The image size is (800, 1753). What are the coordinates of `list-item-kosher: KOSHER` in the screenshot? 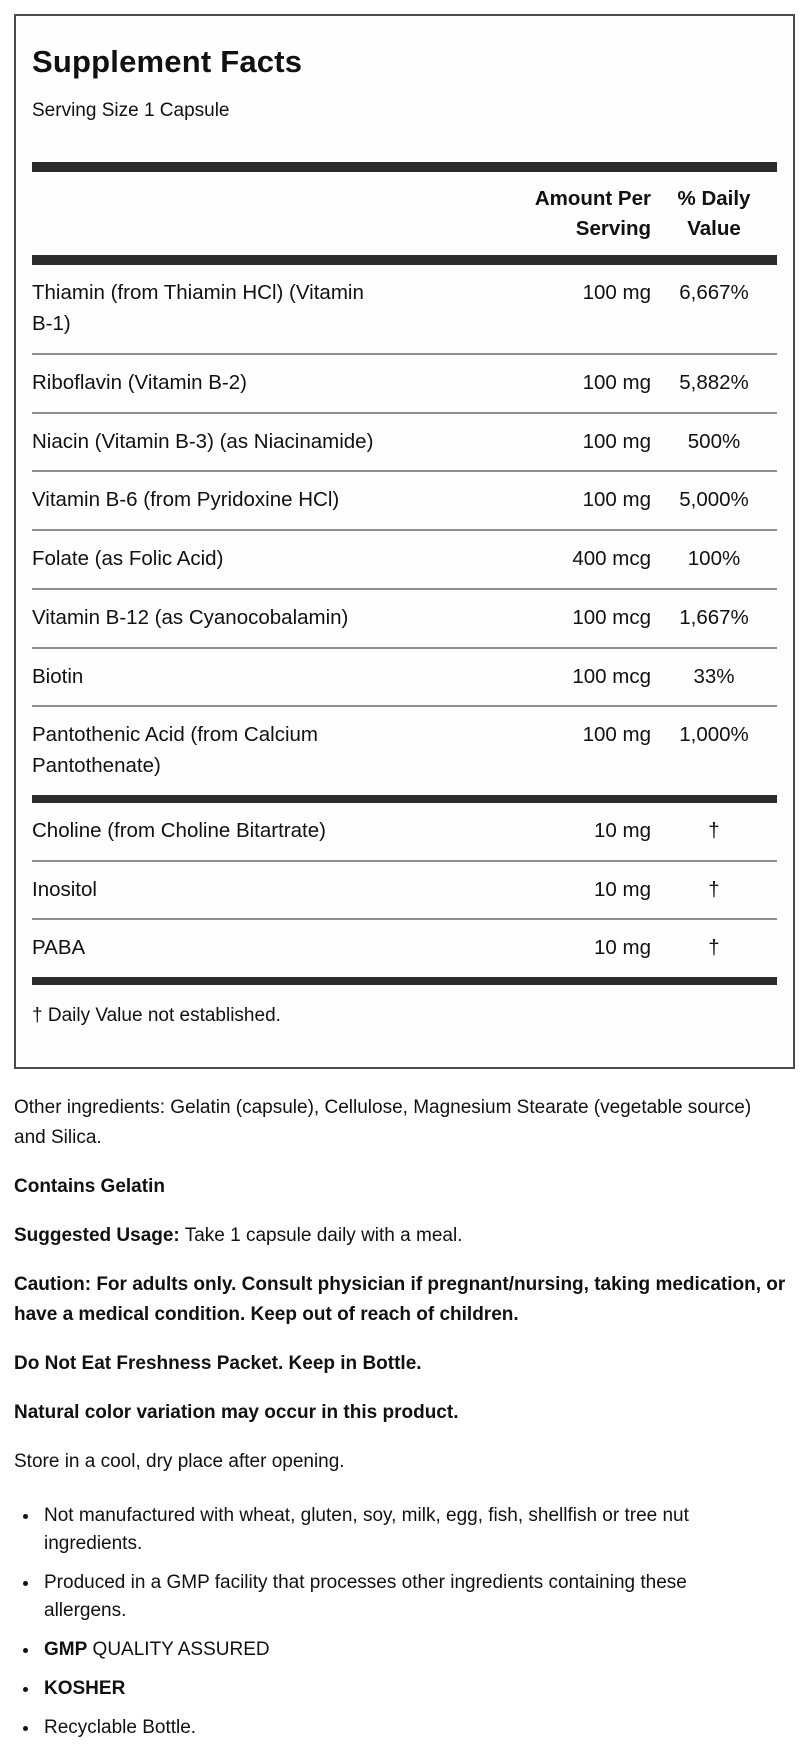 It's located at (420, 1689).